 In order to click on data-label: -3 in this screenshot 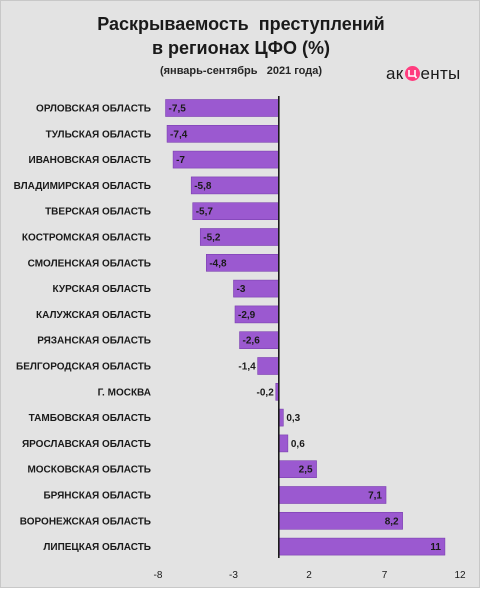, I will do `click(241, 289)`.